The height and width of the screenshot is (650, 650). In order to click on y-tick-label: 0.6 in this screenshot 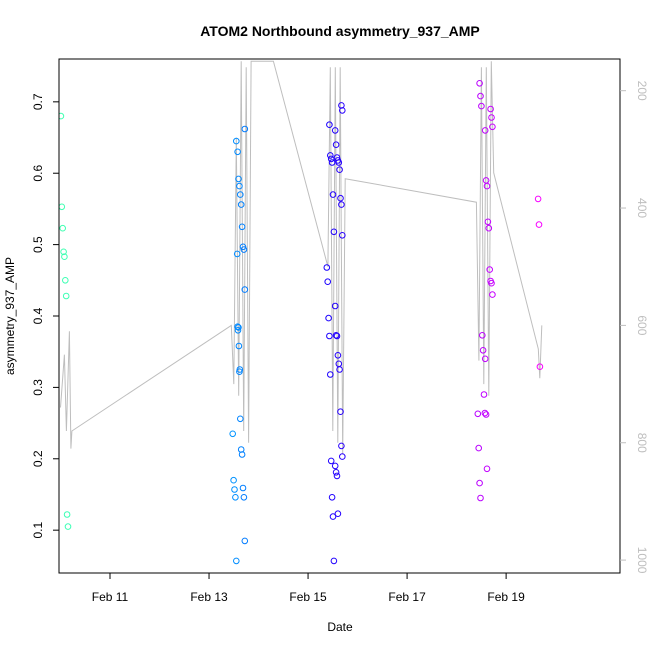, I will do `click(38, 173)`.